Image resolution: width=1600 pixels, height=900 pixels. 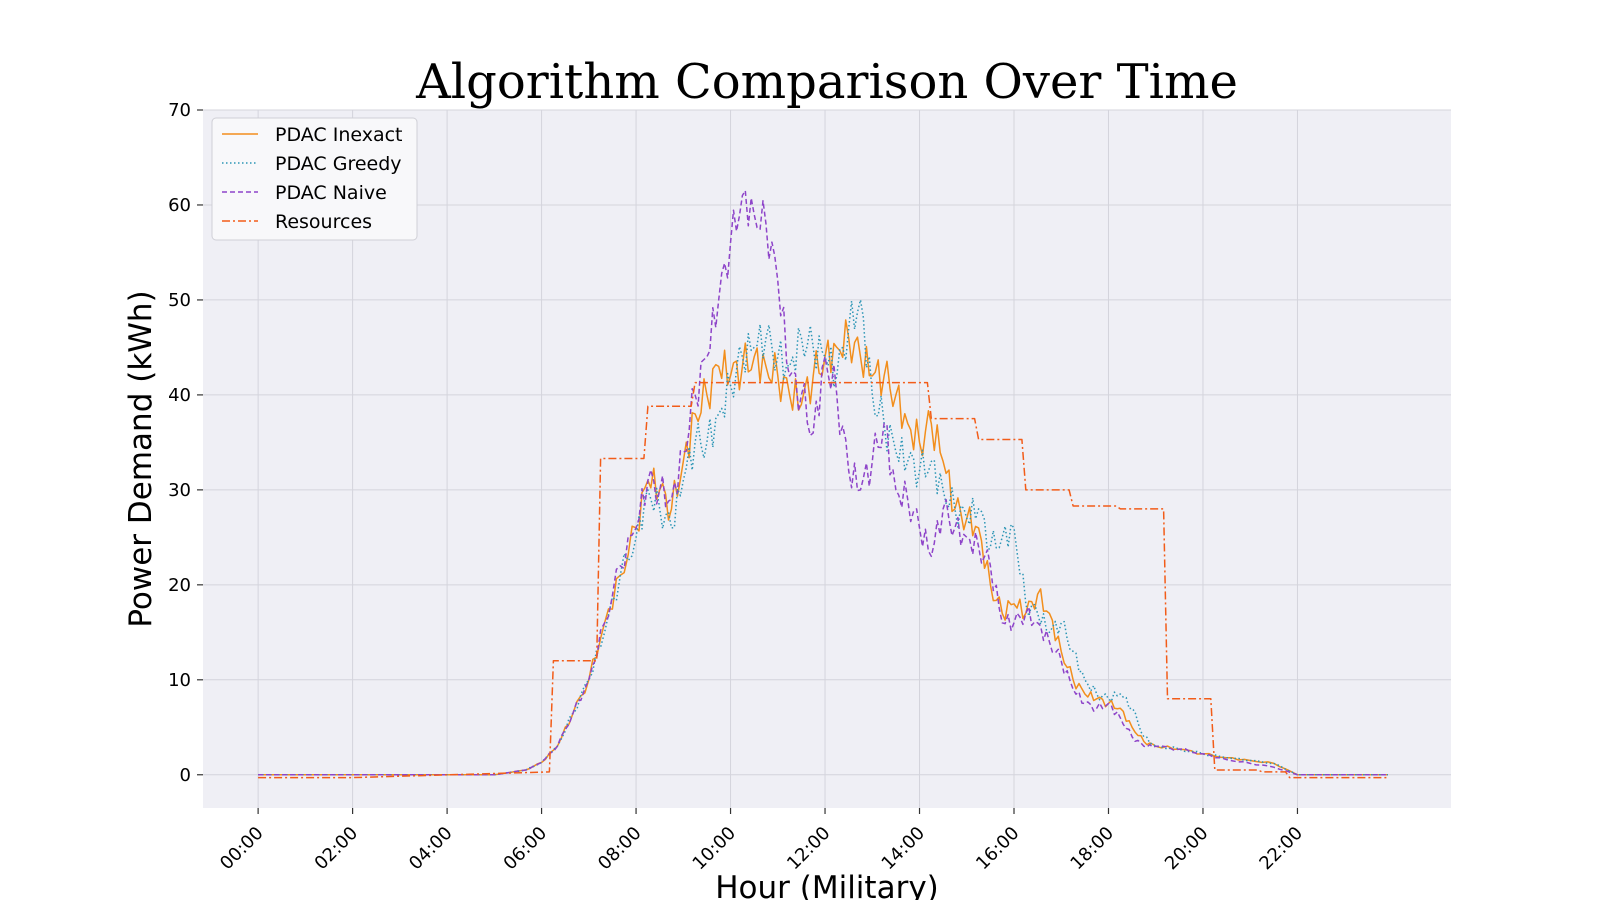 I want to click on x-tick-label: 04:00, so click(x=431, y=849).